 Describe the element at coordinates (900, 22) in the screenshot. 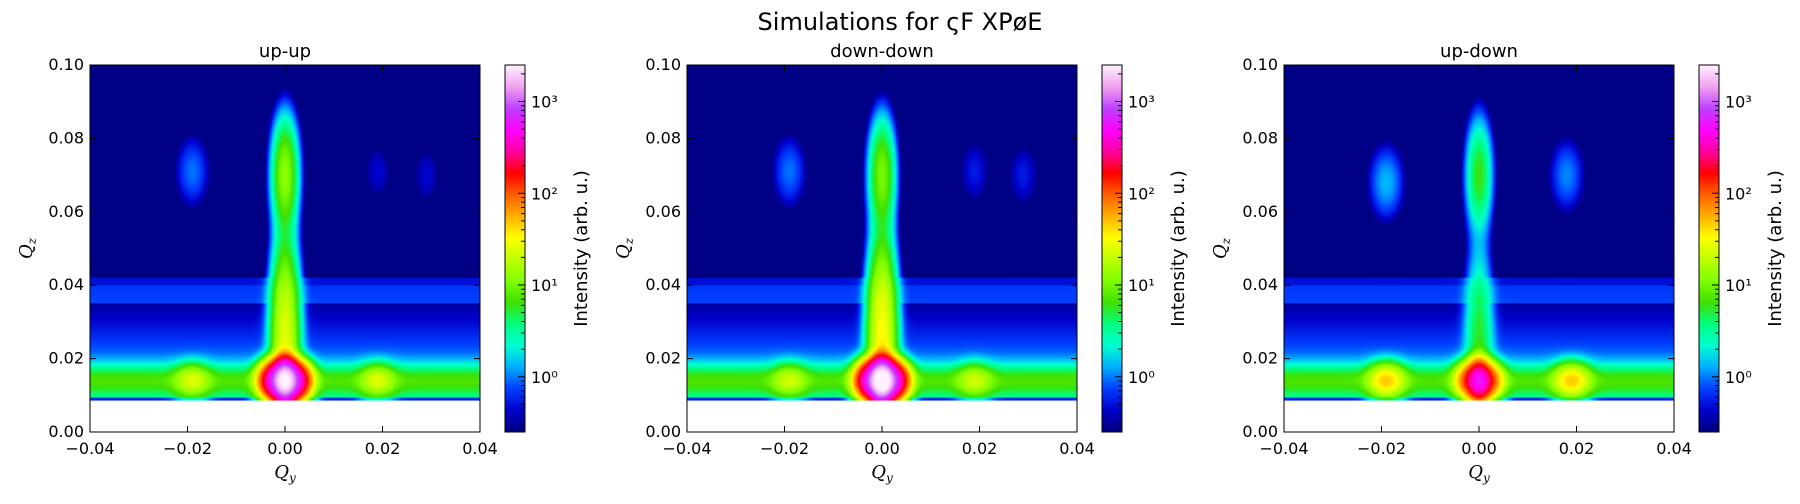

I see `figure-title: Simulations for ςF XPøE` at that location.